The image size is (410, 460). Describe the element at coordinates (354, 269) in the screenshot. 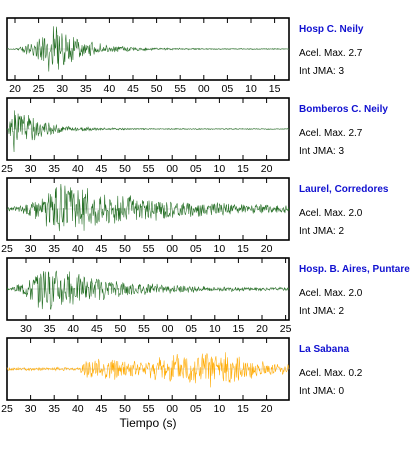

I see `station-name: Hosp. B. Aires, Puntare` at that location.